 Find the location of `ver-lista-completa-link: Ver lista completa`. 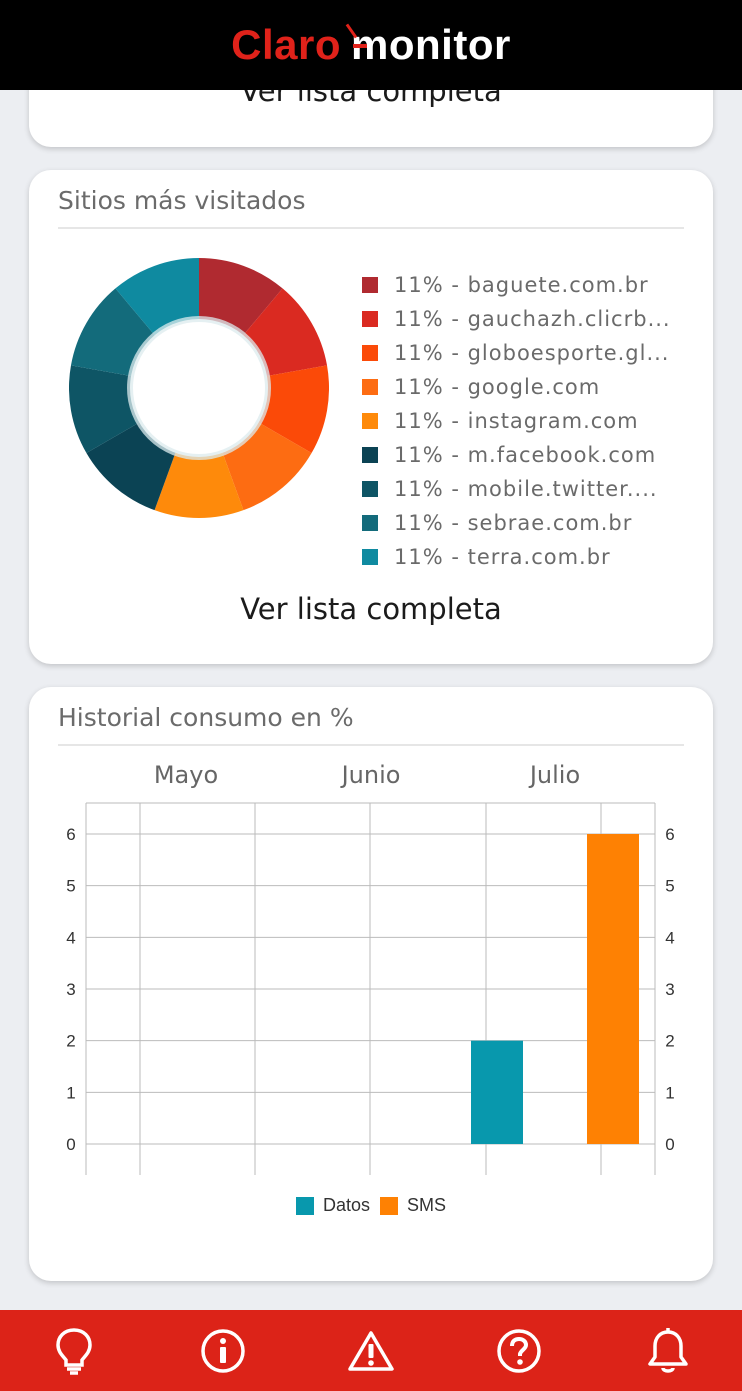

ver-lista-completa-link: Ver lista completa is located at coordinates (371, 609).